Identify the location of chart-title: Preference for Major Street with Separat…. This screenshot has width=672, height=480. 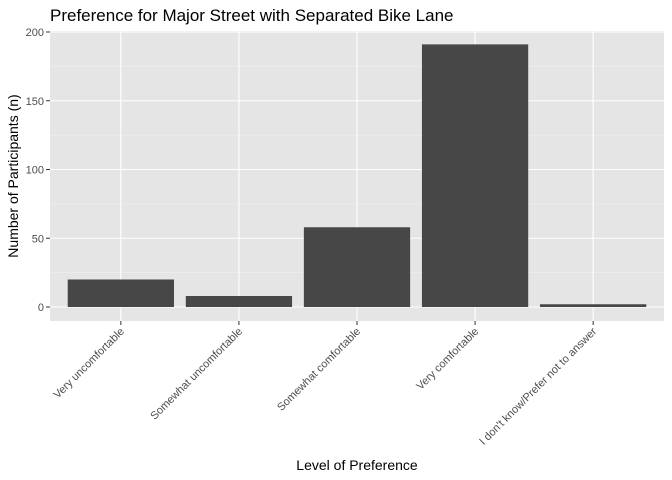
(252, 15).